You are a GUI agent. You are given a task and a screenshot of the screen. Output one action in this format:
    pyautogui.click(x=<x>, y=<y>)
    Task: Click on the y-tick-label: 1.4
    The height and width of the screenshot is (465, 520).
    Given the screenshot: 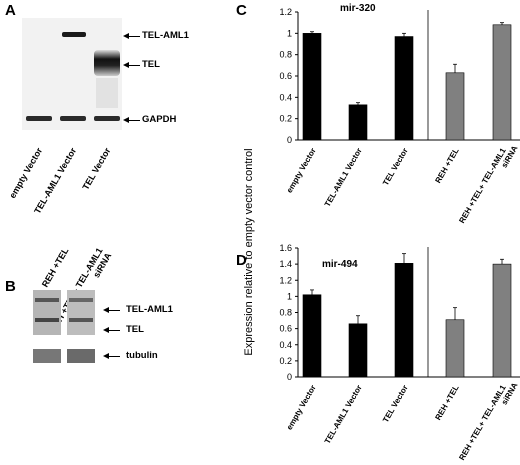 What is the action you would take?
    pyautogui.click(x=285, y=264)
    